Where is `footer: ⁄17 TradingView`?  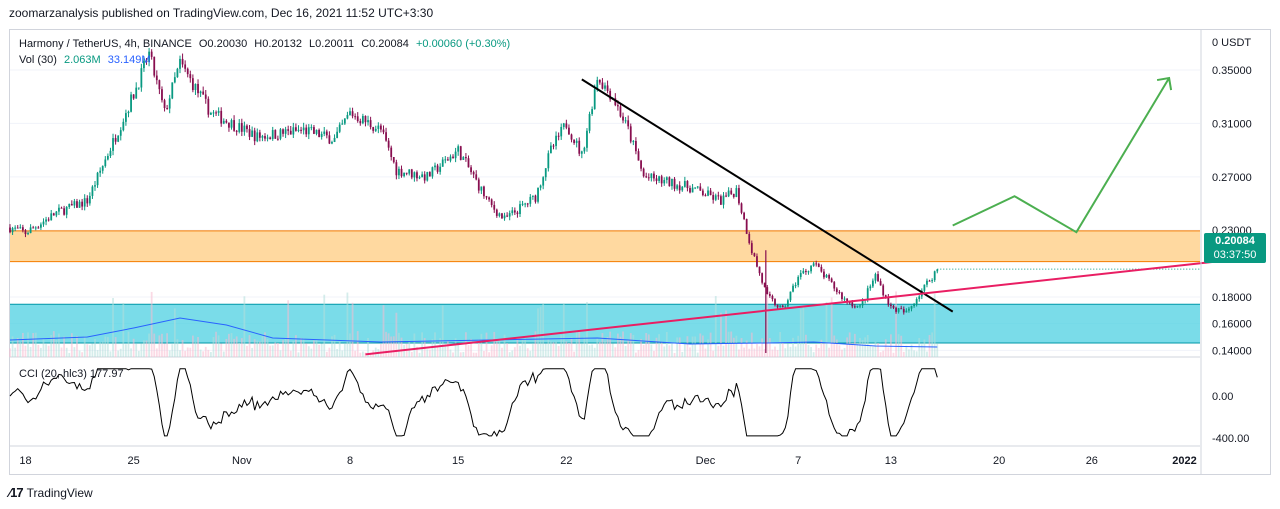 footer: ⁄17 TradingView is located at coordinates (51, 492).